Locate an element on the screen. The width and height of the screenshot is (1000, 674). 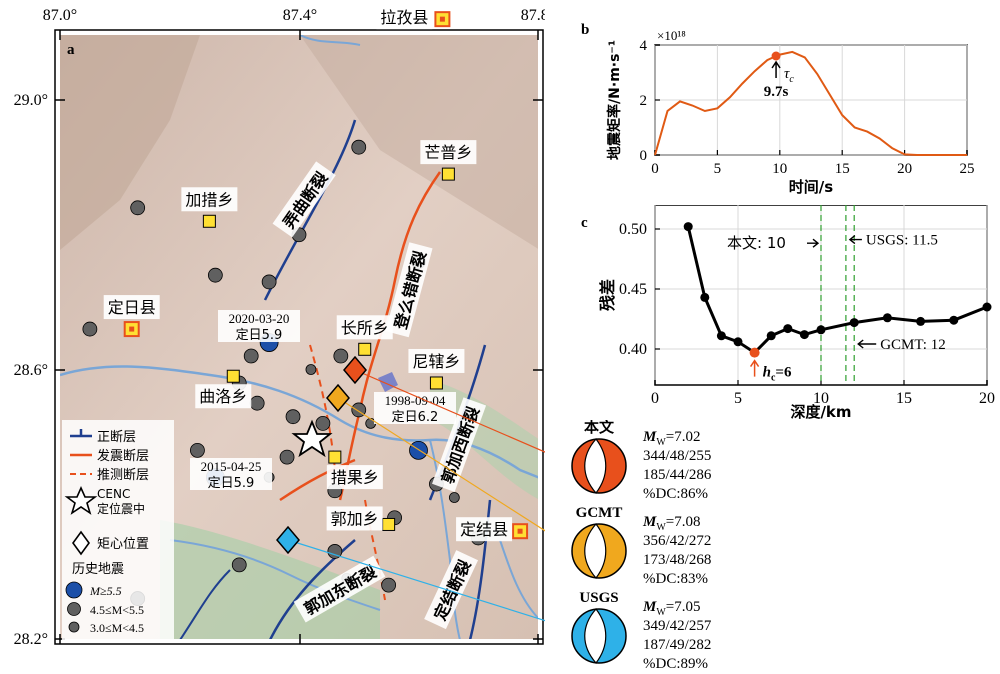
legend-quake-title: 历史地震 is located at coordinates (98, 569).